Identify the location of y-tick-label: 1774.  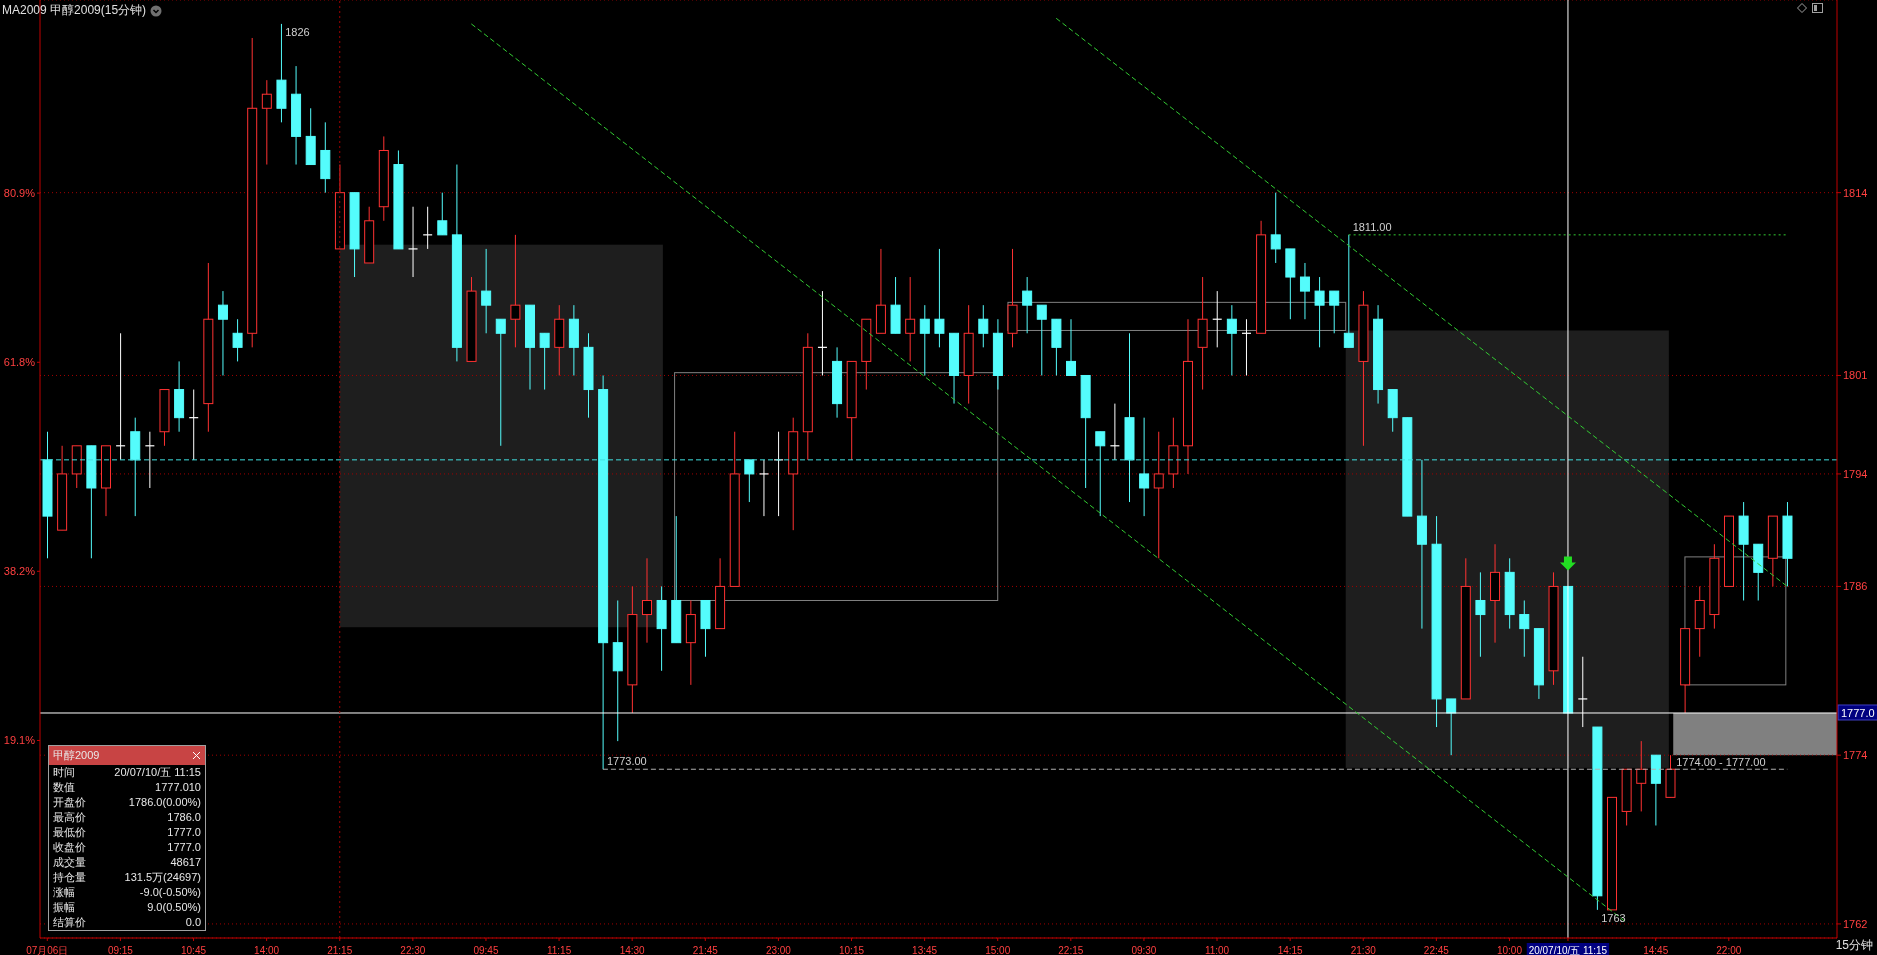
(1855, 755).